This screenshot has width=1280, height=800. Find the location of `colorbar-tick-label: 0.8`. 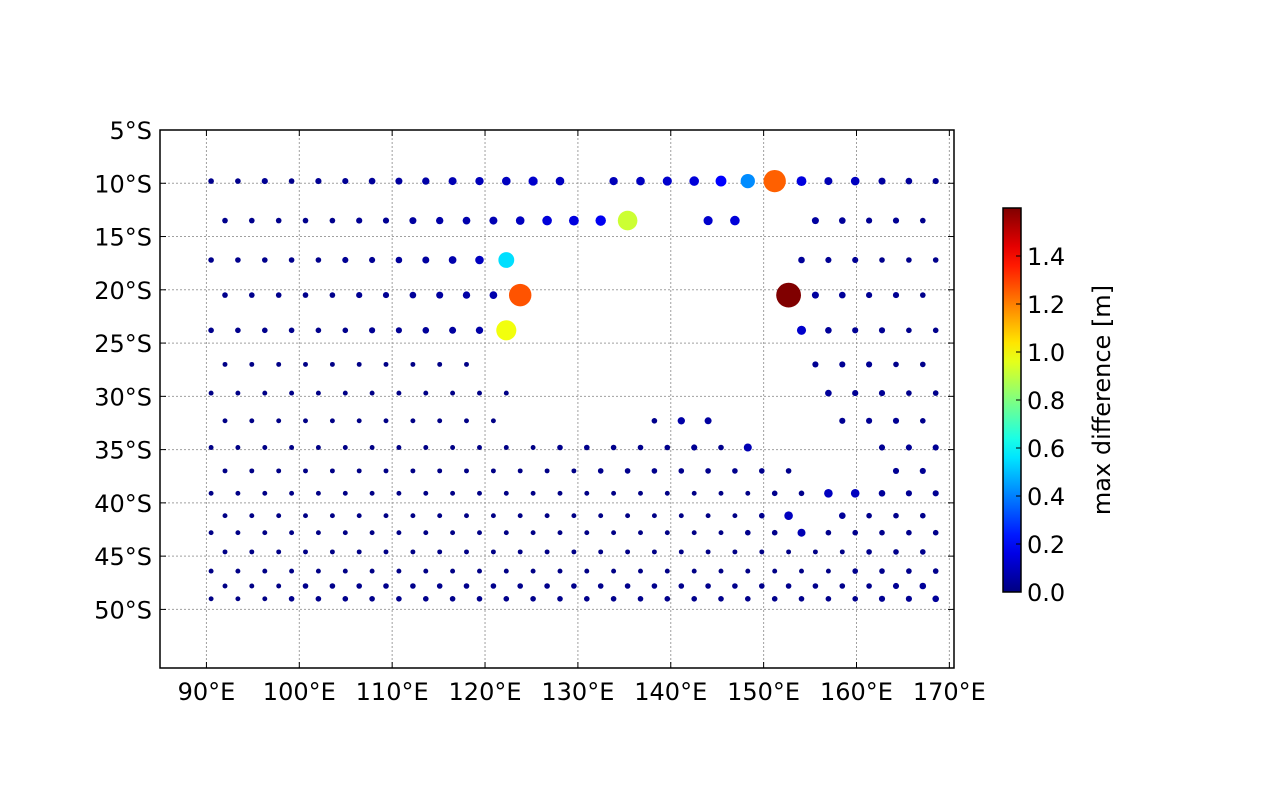

colorbar-tick-label: 0.8 is located at coordinates (1046, 401).